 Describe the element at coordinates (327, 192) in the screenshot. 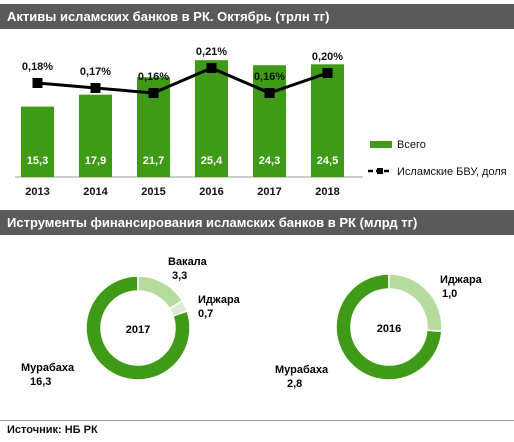

I see `x-tick-label-2018: 2018` at that location.